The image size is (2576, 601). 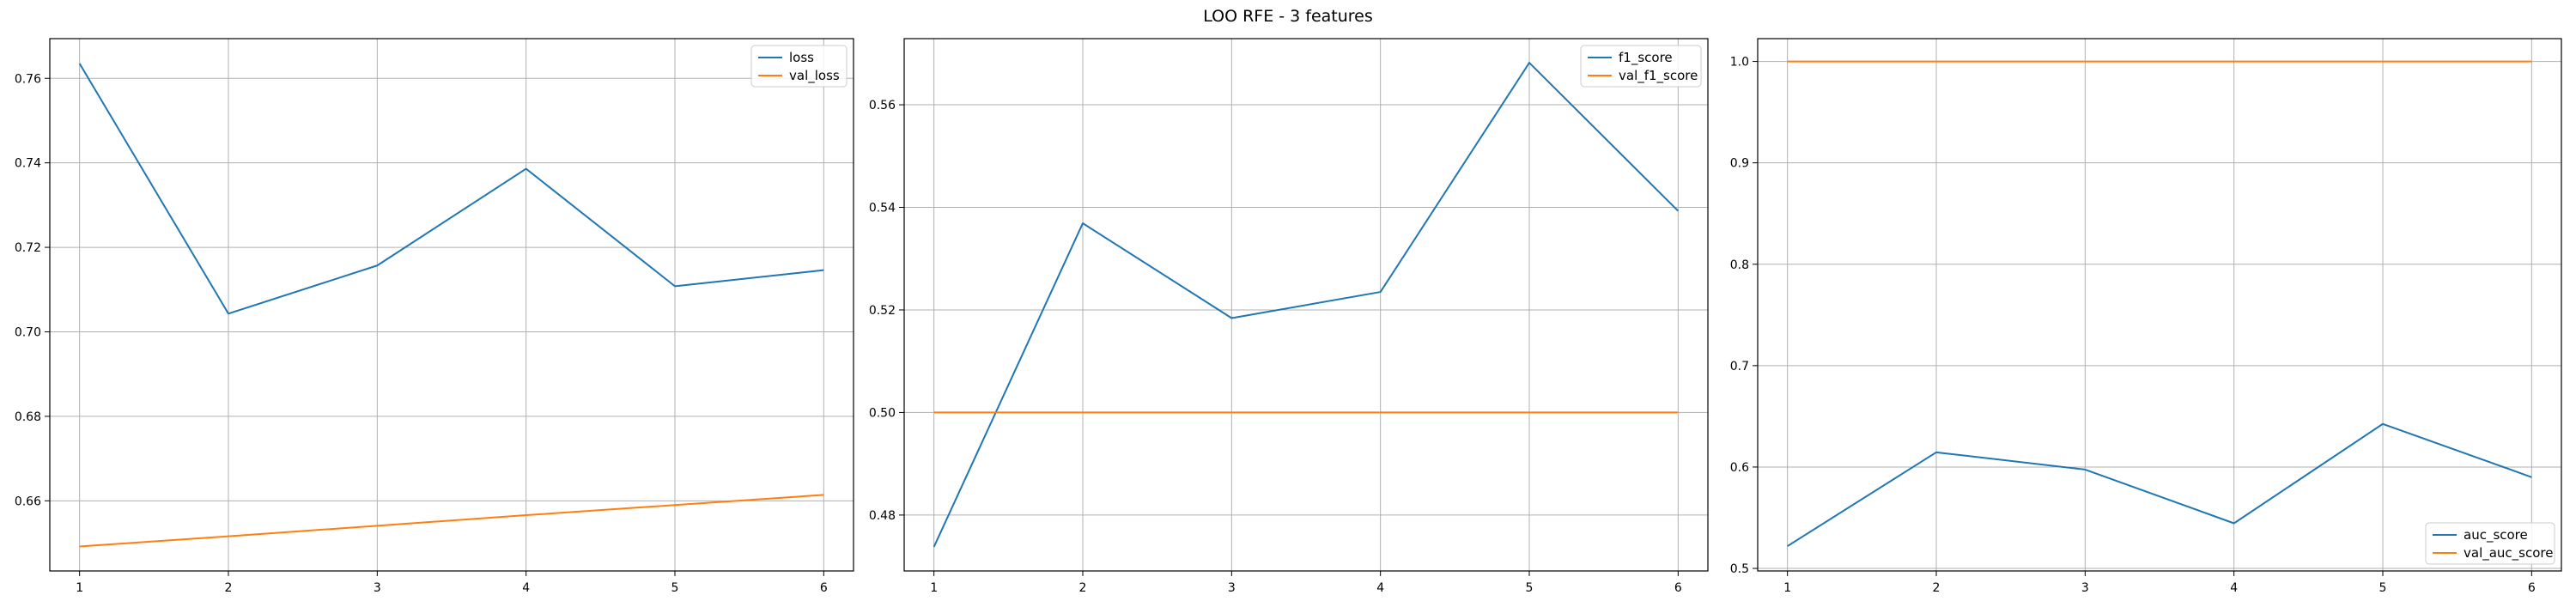 What do you see at coordinates (28, 248) in the screenshot?
I see `y-tick-label: 0.72` at bounding box center [28, 248].